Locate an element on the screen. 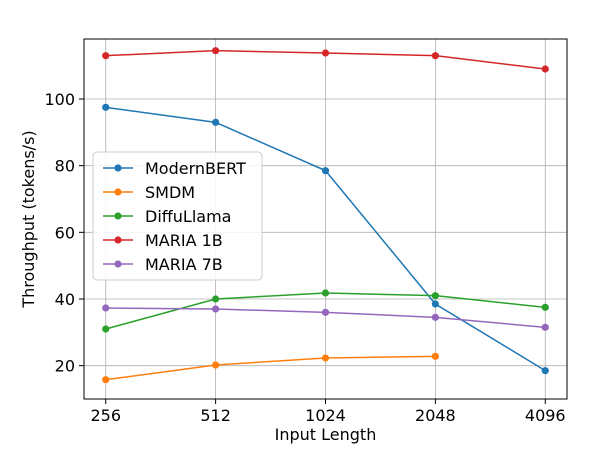 This screenshot has height=464, width=590. legend-label: MARIA 7B is located at coordinates (184, 264).